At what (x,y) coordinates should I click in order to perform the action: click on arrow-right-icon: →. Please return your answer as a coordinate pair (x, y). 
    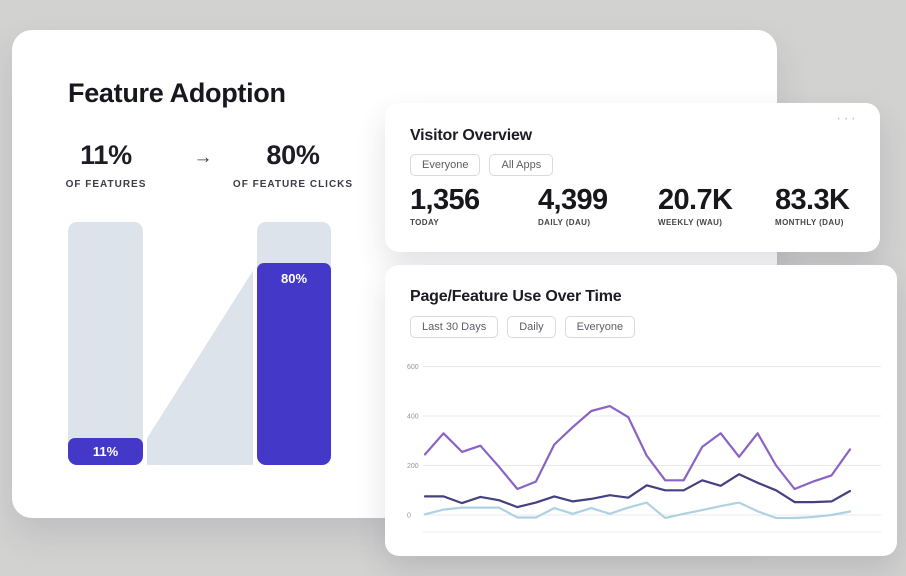
    Looking at the image, I should click on (203, 157).